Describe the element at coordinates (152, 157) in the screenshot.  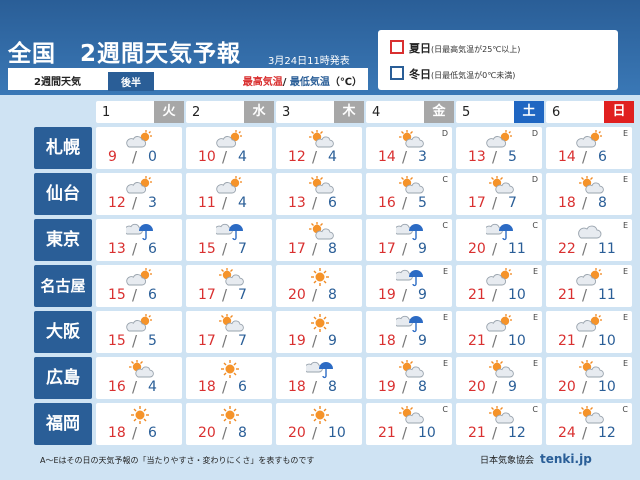
I see `min-temp: 0` at that location.